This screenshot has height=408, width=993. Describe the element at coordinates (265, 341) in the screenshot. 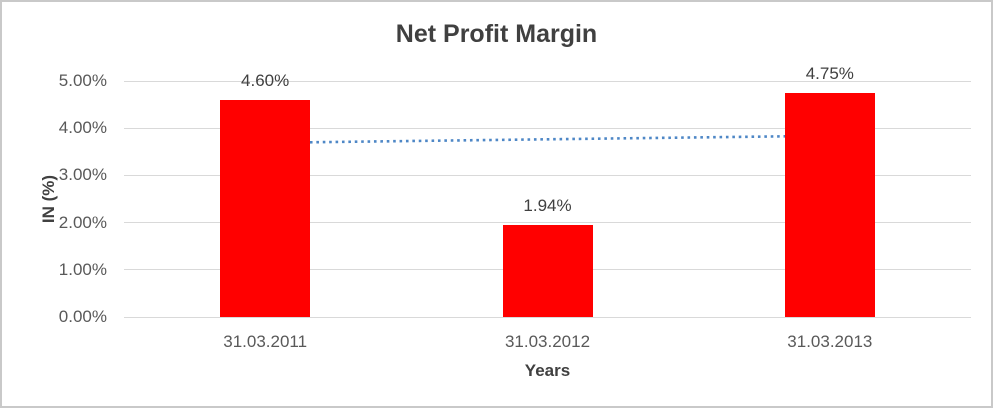

I see `x-axis-tick-label: 31.03.2011` at that location.